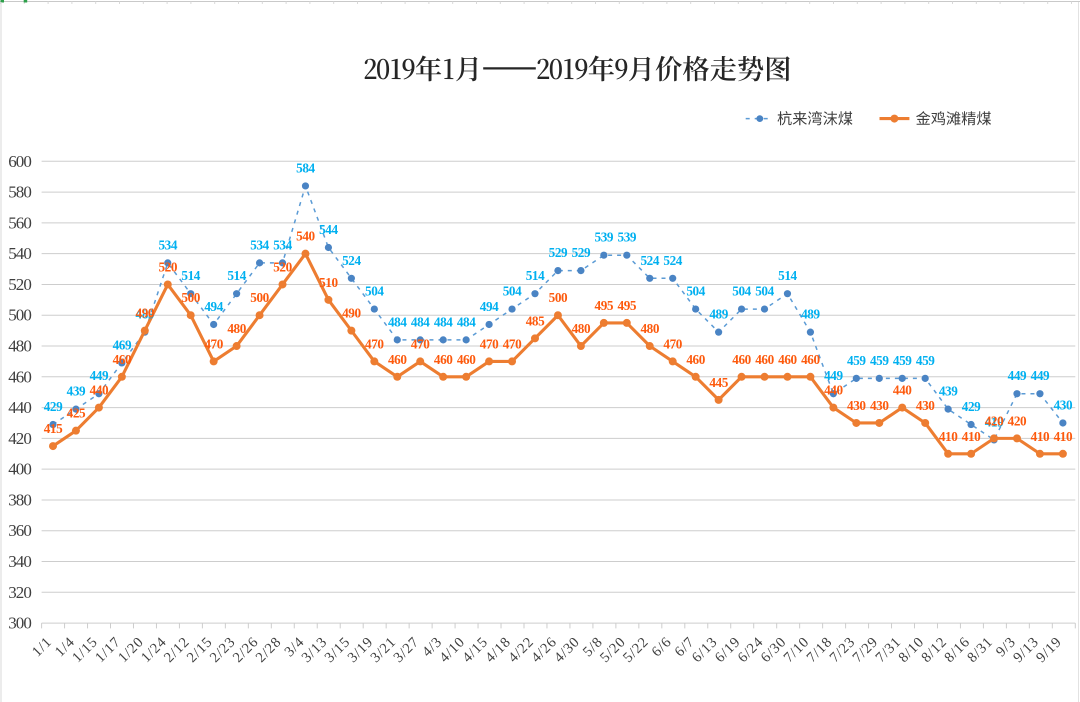  I want to click on svg-text: 600, so click(19, 161).